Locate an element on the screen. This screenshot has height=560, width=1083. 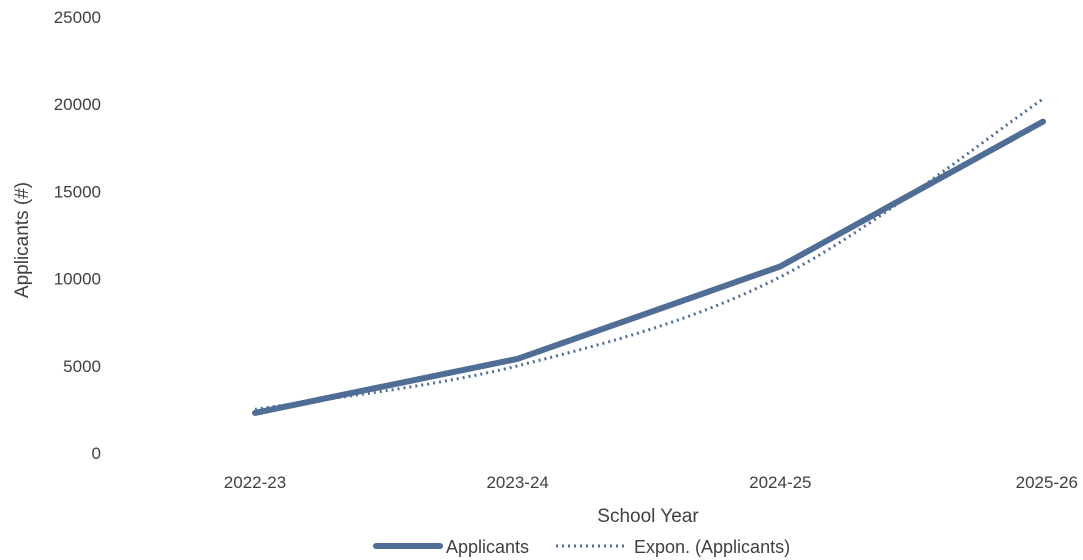
legend-label-applicants: Applicants is located at coordinates (487, 547).